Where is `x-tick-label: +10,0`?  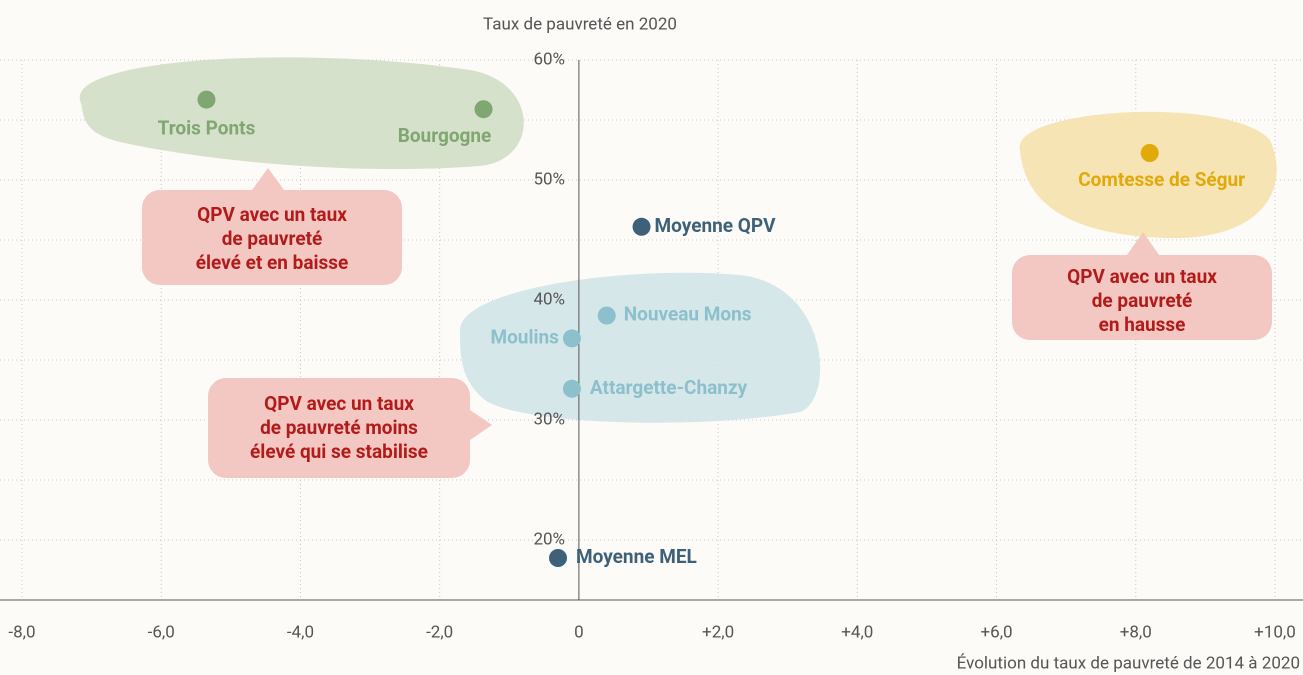
x-tick-label: +10,0 is located at coordinates (1275, 632).